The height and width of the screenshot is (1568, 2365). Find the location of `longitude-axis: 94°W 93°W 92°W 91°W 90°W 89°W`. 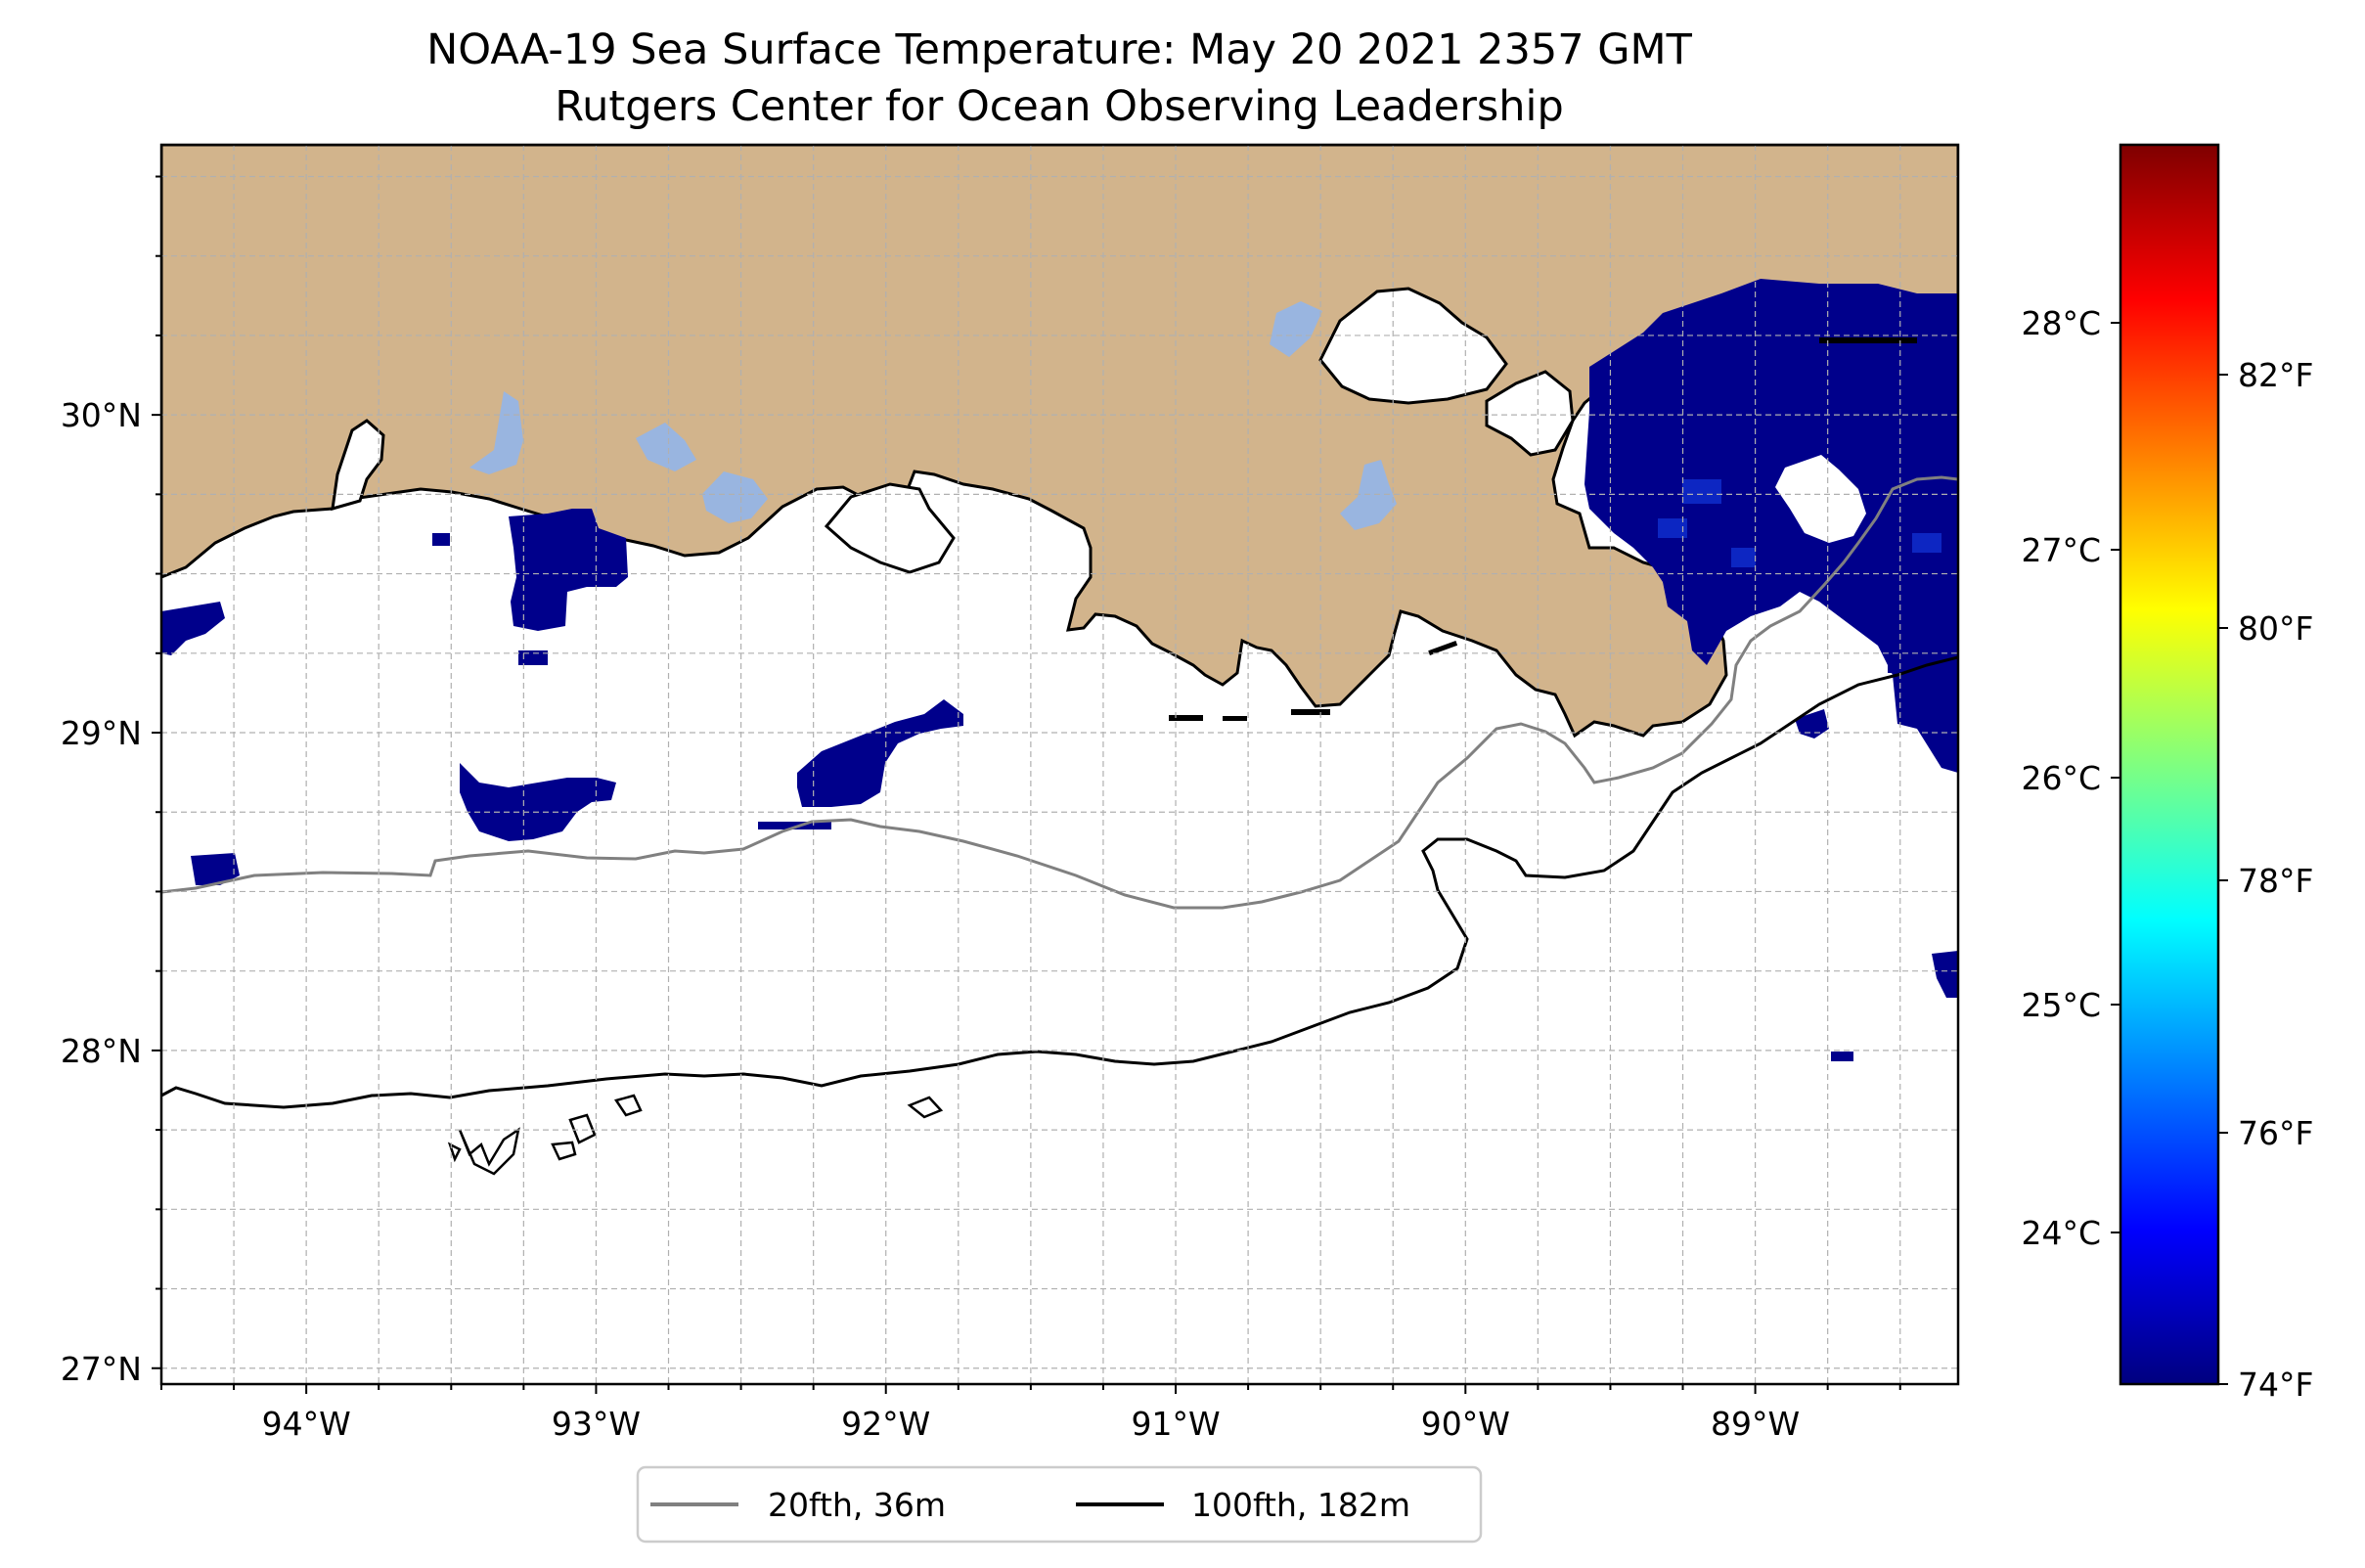

longitude-axis: 94°W 93°W 92°W 91°W 90°W 89°W is located at coordinates (1030, 1413).